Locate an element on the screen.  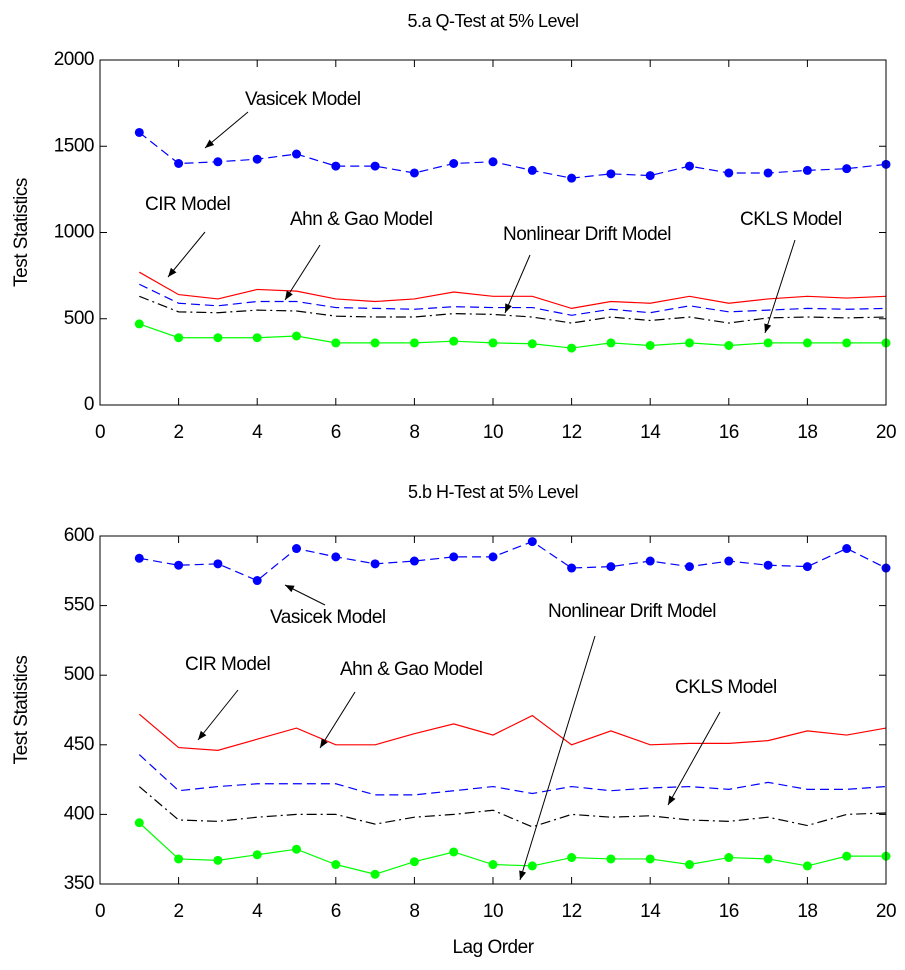
annotation: Ahn & Gao Model is located at coordinates (361, 219).